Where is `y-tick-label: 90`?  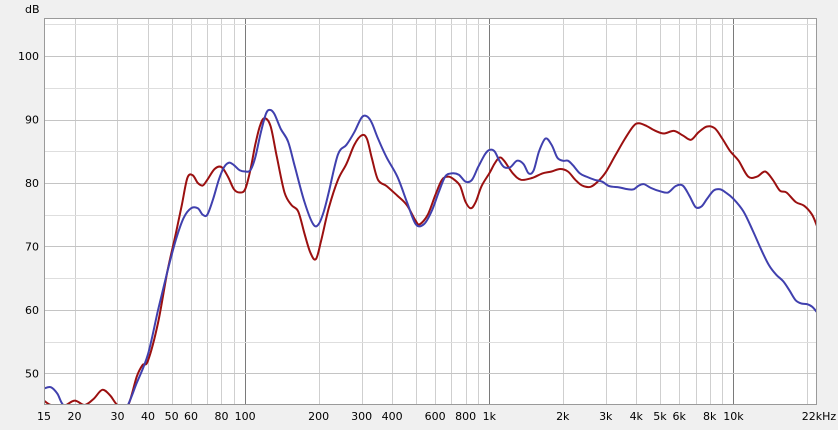 y-tick-label: 90 is located at coordinates (32, 120).